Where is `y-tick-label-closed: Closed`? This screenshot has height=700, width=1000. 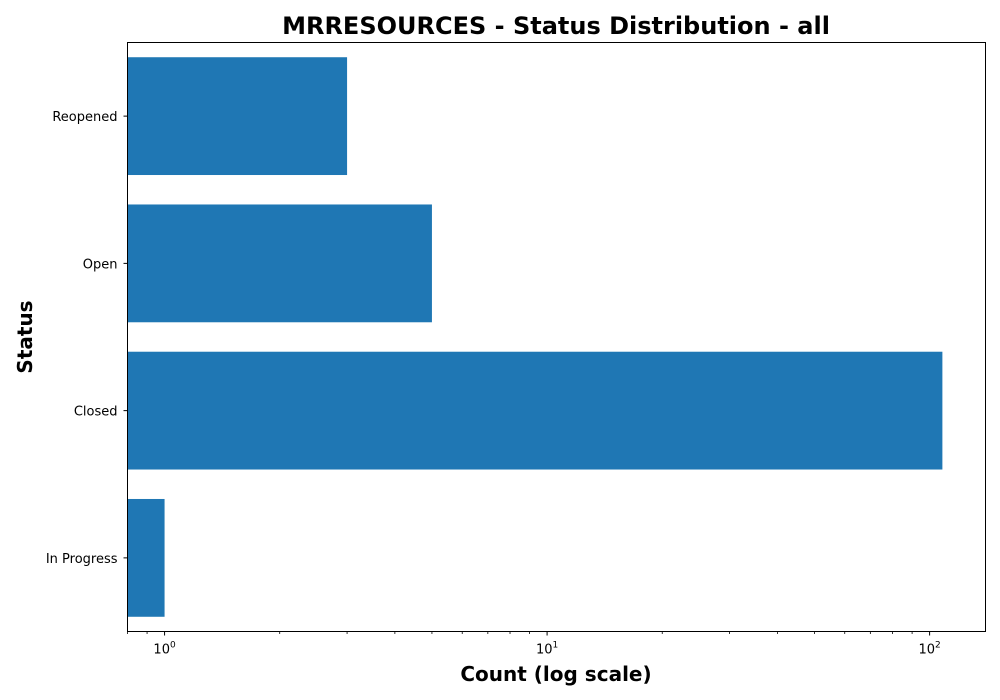
y-tick-label-closed: Closed is located at coordinates (96, 412).